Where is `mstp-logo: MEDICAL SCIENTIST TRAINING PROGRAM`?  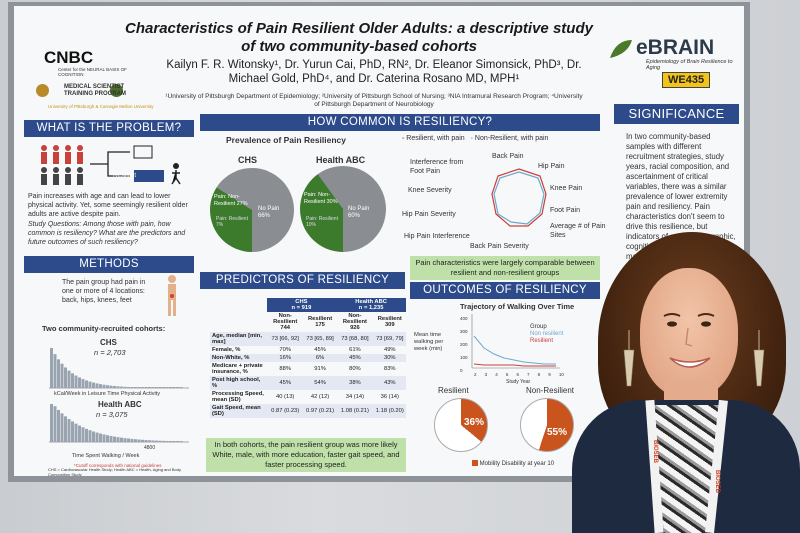 mstp-logo: MEDICAL SCIENTIST TRAINING PROGRAM is located at coordinates (95, 90).